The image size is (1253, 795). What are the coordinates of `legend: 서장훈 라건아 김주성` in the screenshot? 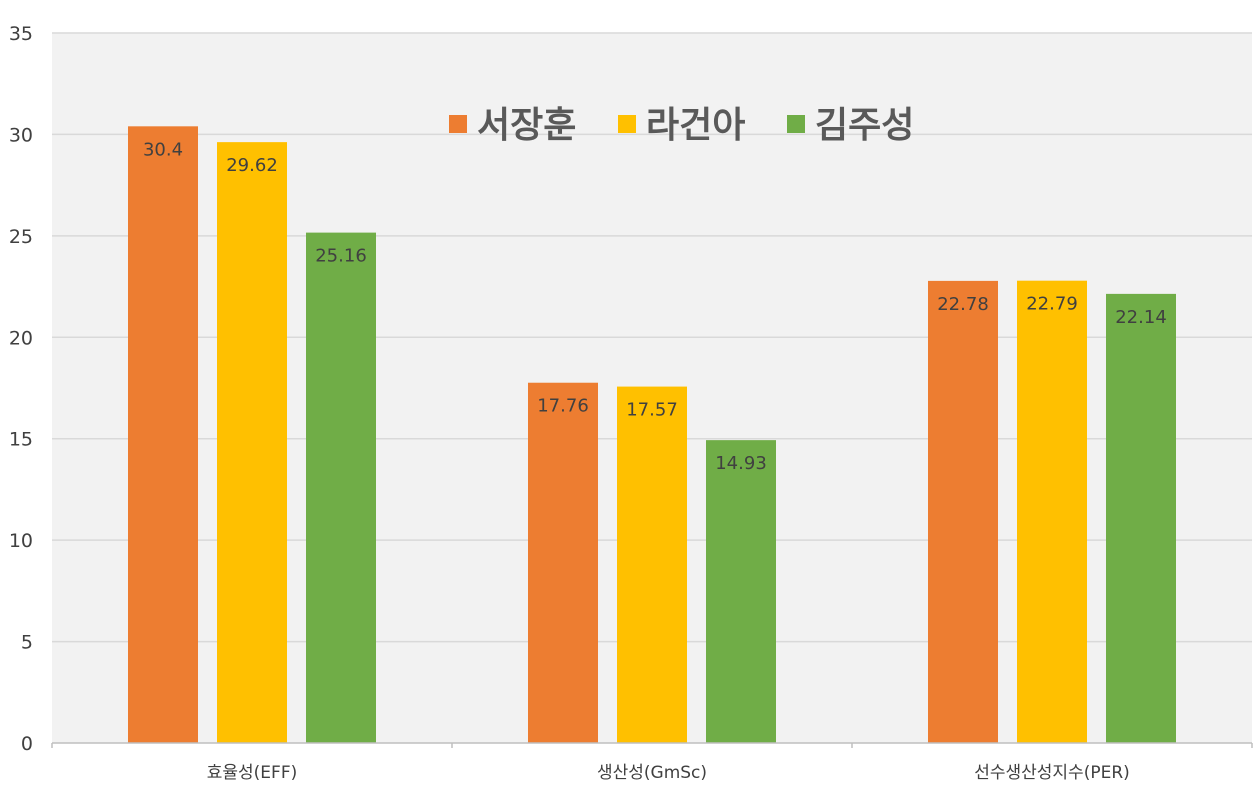 It's located at (681, 125).